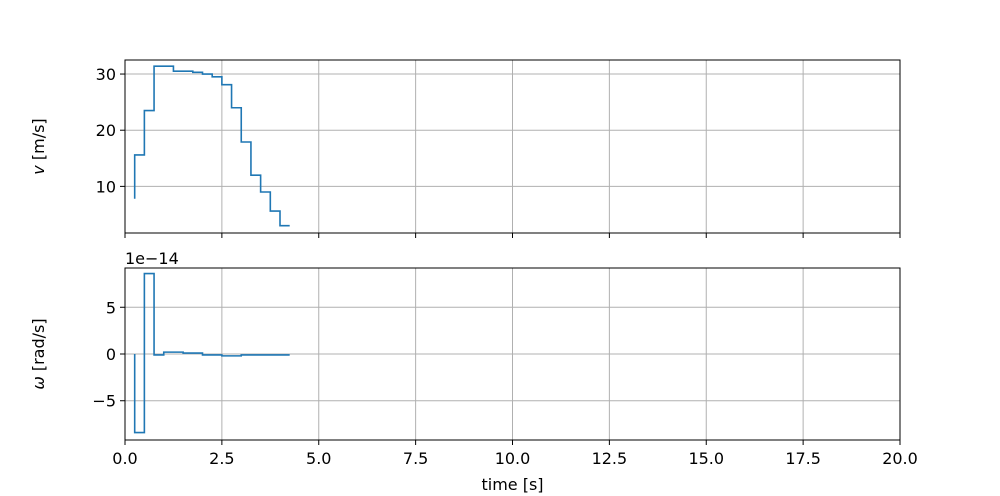 The image size is (1000, 496). What do you see at coordinates (111, 354) in the screenshot?
I see `y-tick-label: 0` at bounding box center [111, 354].